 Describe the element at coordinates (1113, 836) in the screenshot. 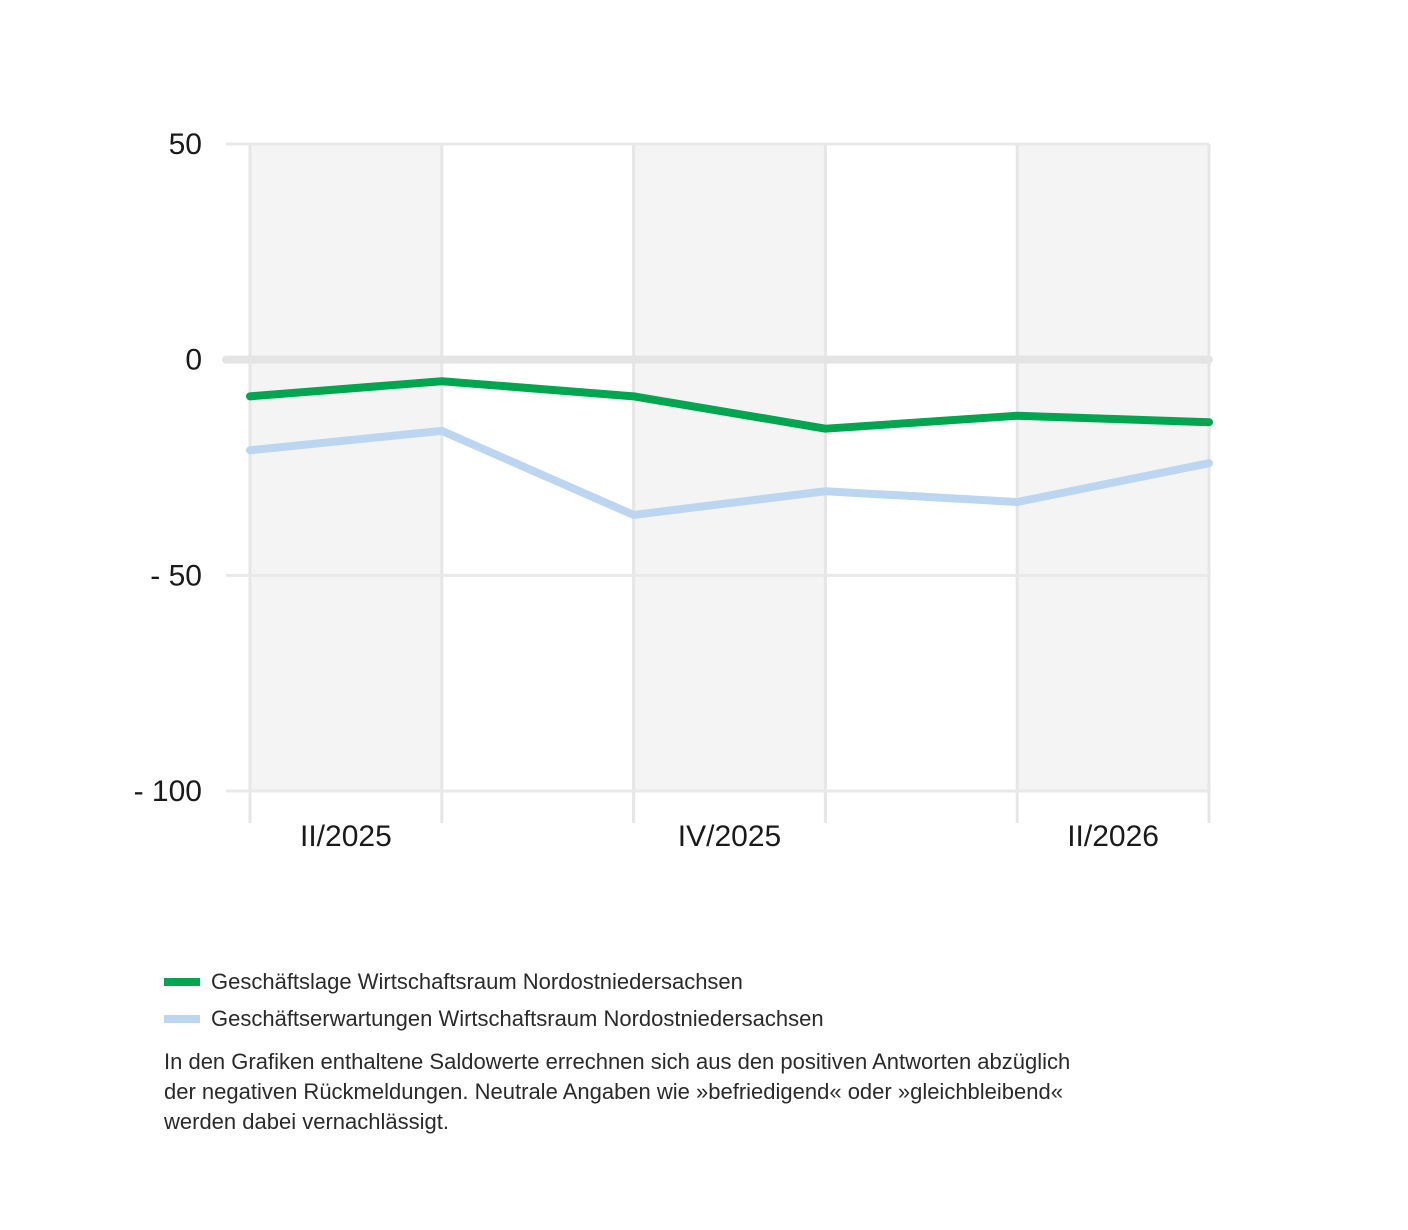

I see `x-tick-label: II/2026` at that location.